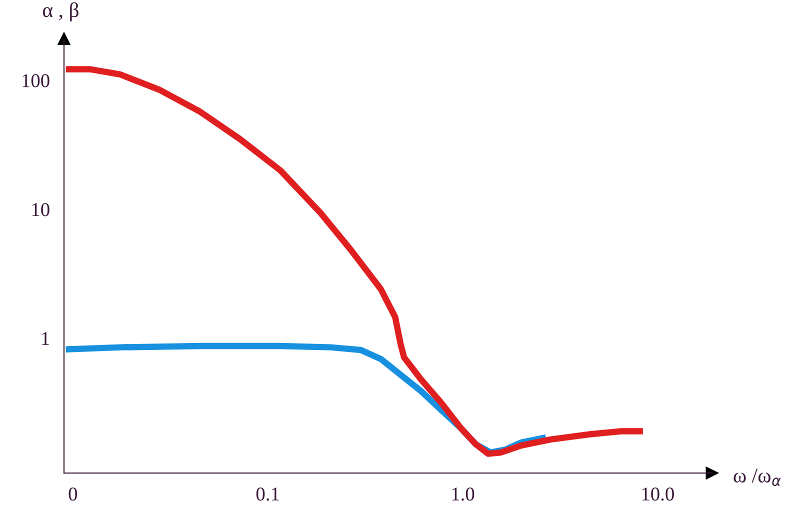 This screenshot has height=517, width=800. Describe the element at coordinates (658, 494) in the screenshot. I see `x-tick-label: 10.0` at that location.